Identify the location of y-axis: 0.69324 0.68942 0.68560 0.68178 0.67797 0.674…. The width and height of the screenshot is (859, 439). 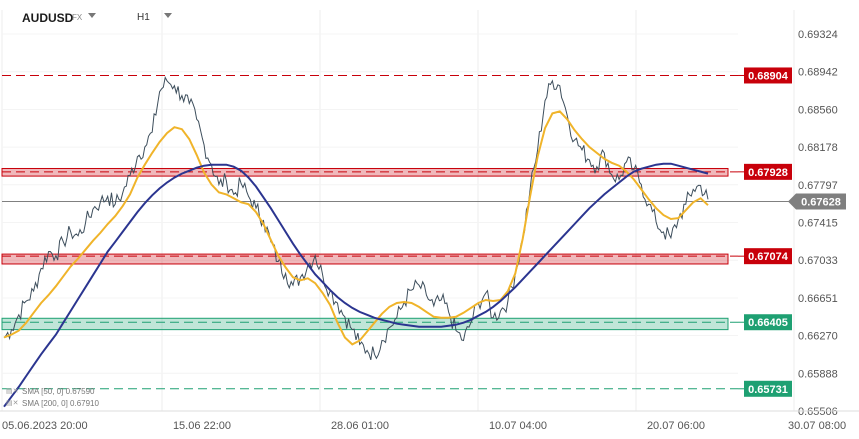
(818, 223).